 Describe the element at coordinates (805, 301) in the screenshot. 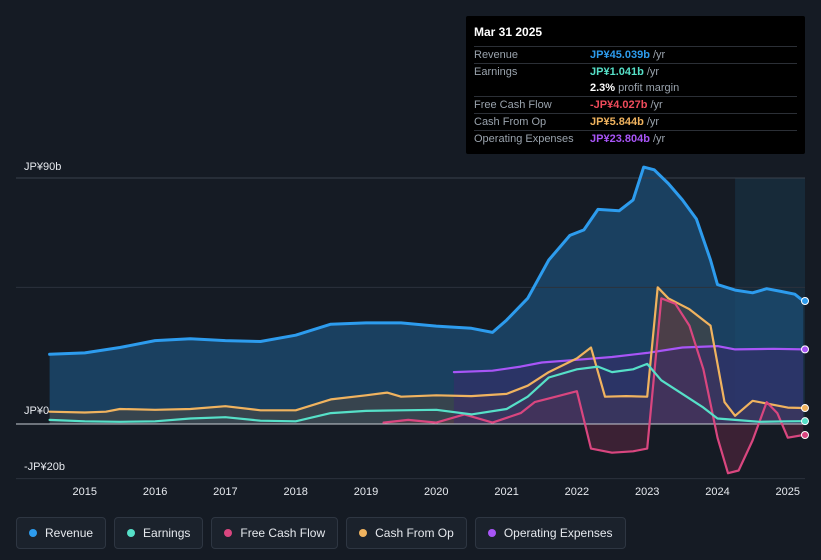

I see `endpoint-marker-revenue` at that location.